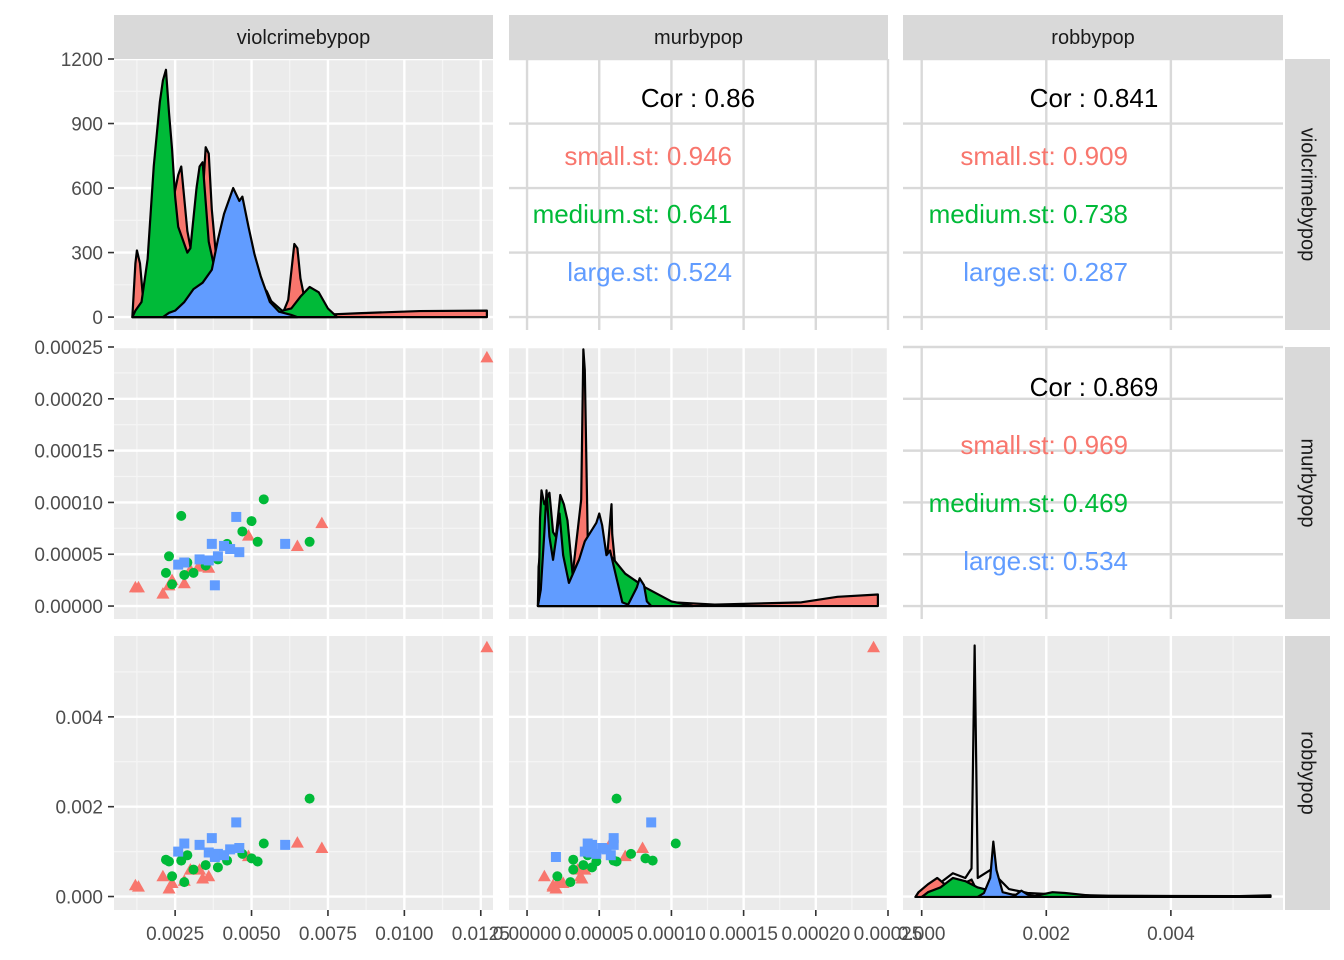 The height and width of the screenshot is (960, 1344). Describe the element at coordinates (698, 98) in the screenshot. I see `correlation-overall: Cor : 0.86` at that location.